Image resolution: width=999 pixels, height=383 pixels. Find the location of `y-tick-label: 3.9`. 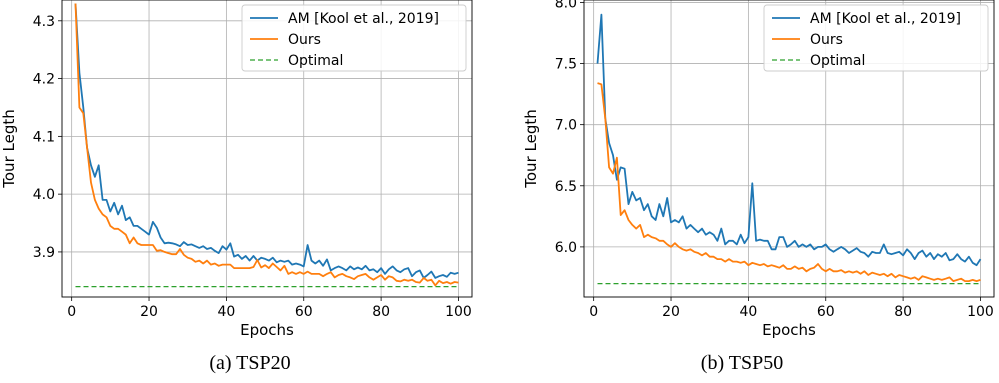

y-tick-label: 3.9 is located at coordinates (44, 253).